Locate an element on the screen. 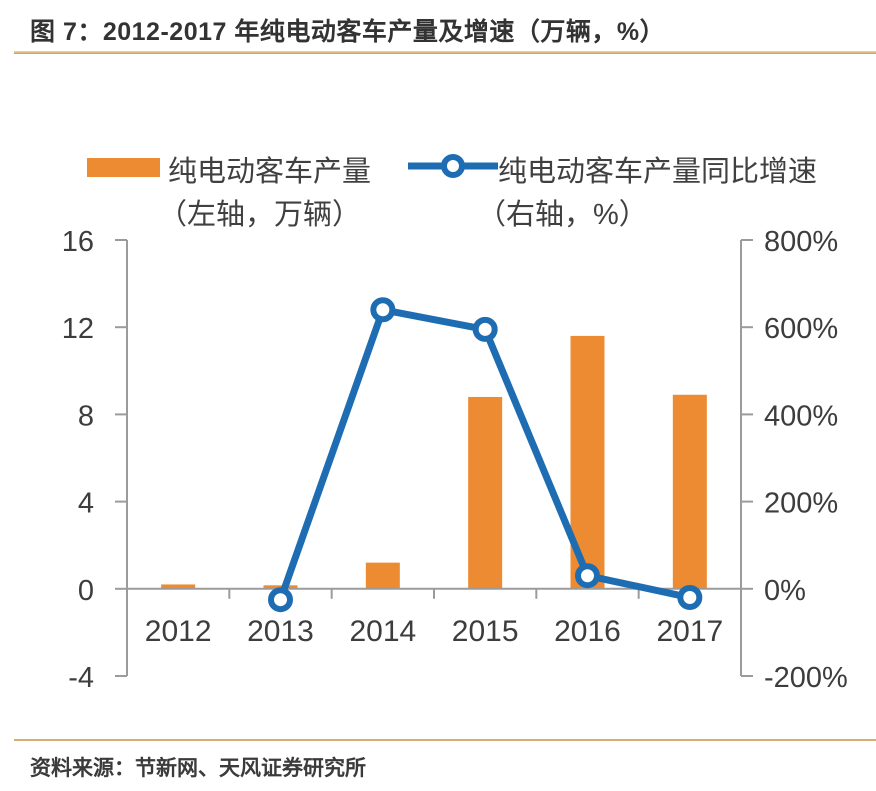 This screenshot has width=876, height=791. x-axis-category-label: 2013 is located at coordinates (280, 631).